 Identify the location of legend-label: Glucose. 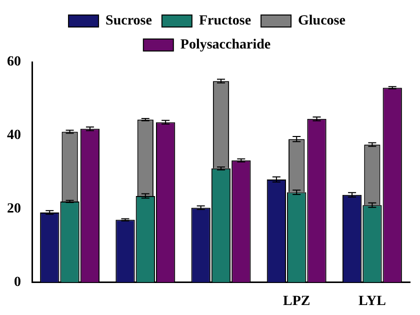
(322, 21).